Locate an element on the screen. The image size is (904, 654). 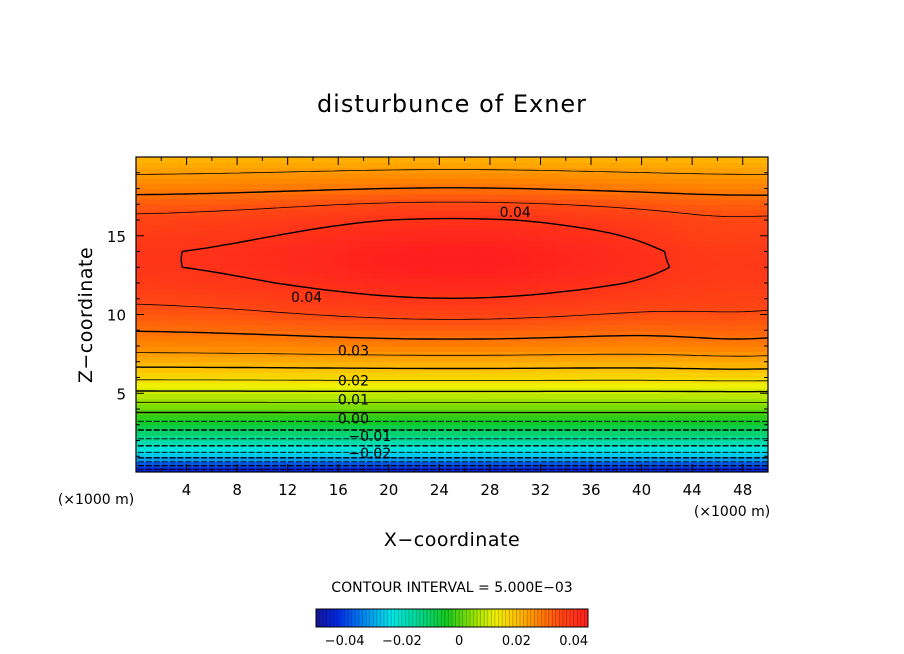
x-tick-label: 12 is located at coordinates (287, 490).